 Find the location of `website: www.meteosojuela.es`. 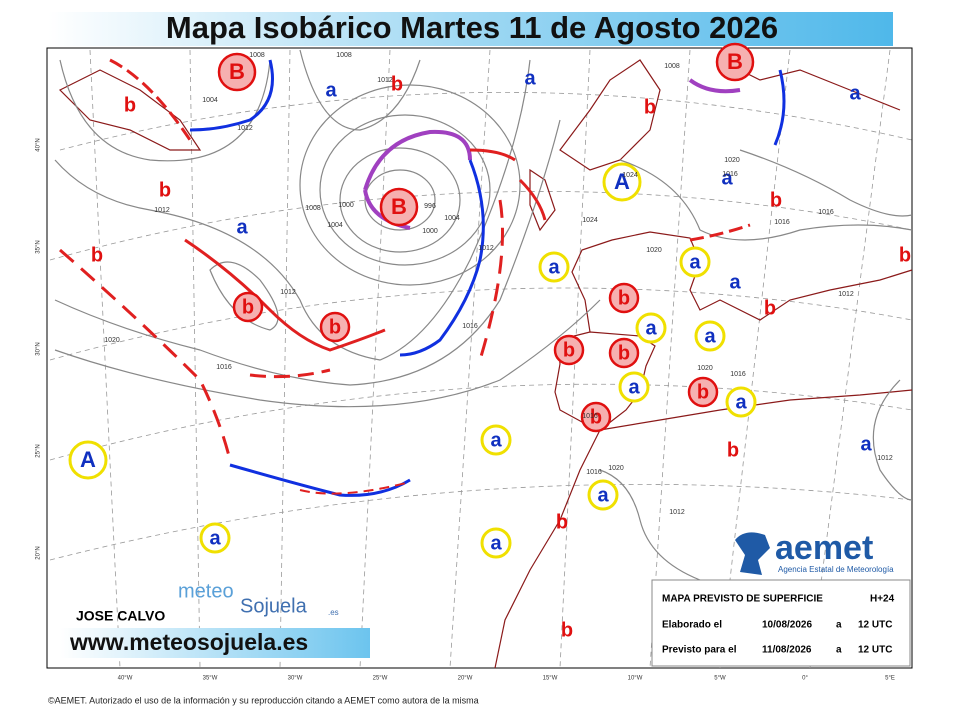

website: www.meteosojuela.es is located at coordinates (188, 642).